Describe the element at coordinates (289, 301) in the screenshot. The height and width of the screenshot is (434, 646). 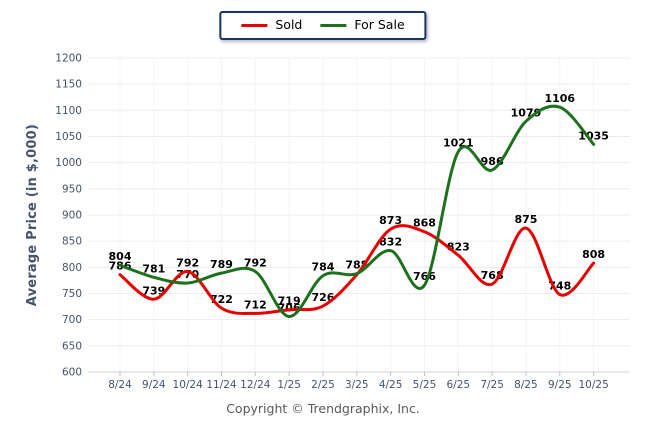
I see `data-point-label: 719` at that location.